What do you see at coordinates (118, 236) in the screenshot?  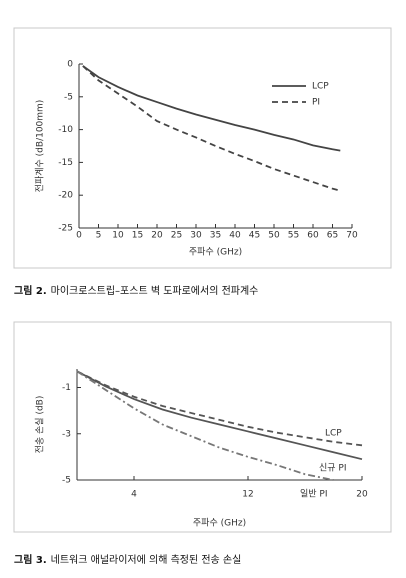 I see `x-tick-label: 10` at bounding box center [118, 236].